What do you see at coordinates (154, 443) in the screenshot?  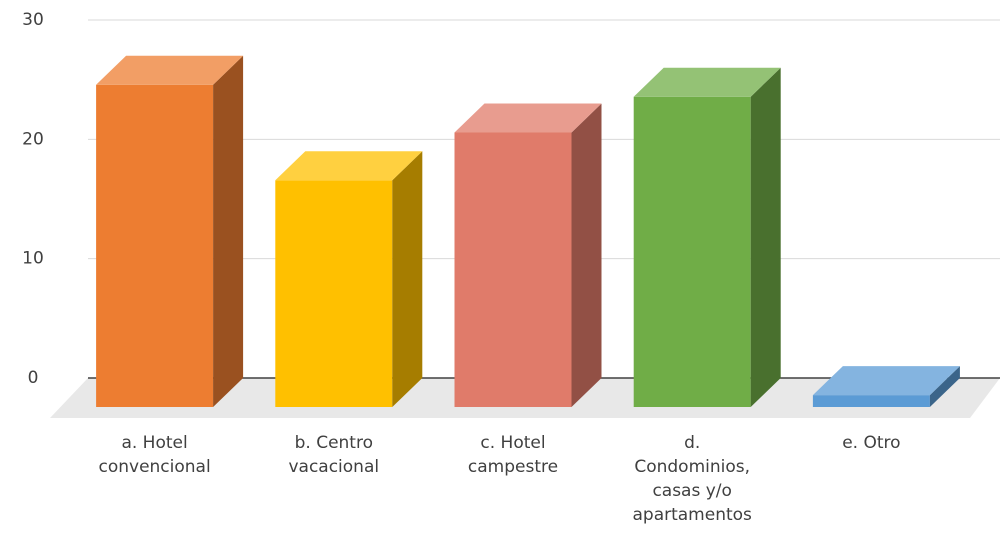 I see `x-tick-label: a. Hotel` at bounding box center [154, 443].